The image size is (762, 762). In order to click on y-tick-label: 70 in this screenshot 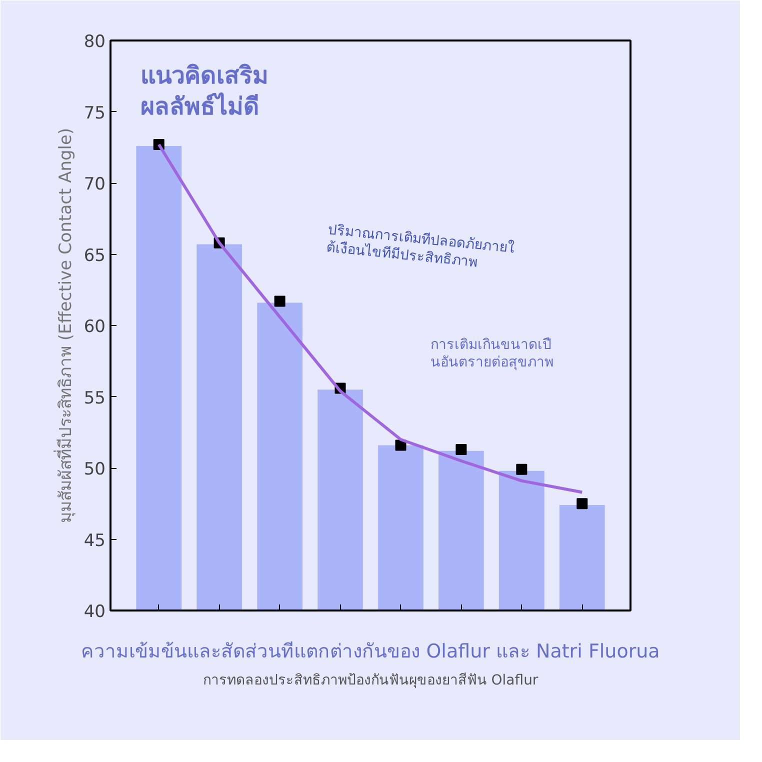, I will do `click(95, 184)`.